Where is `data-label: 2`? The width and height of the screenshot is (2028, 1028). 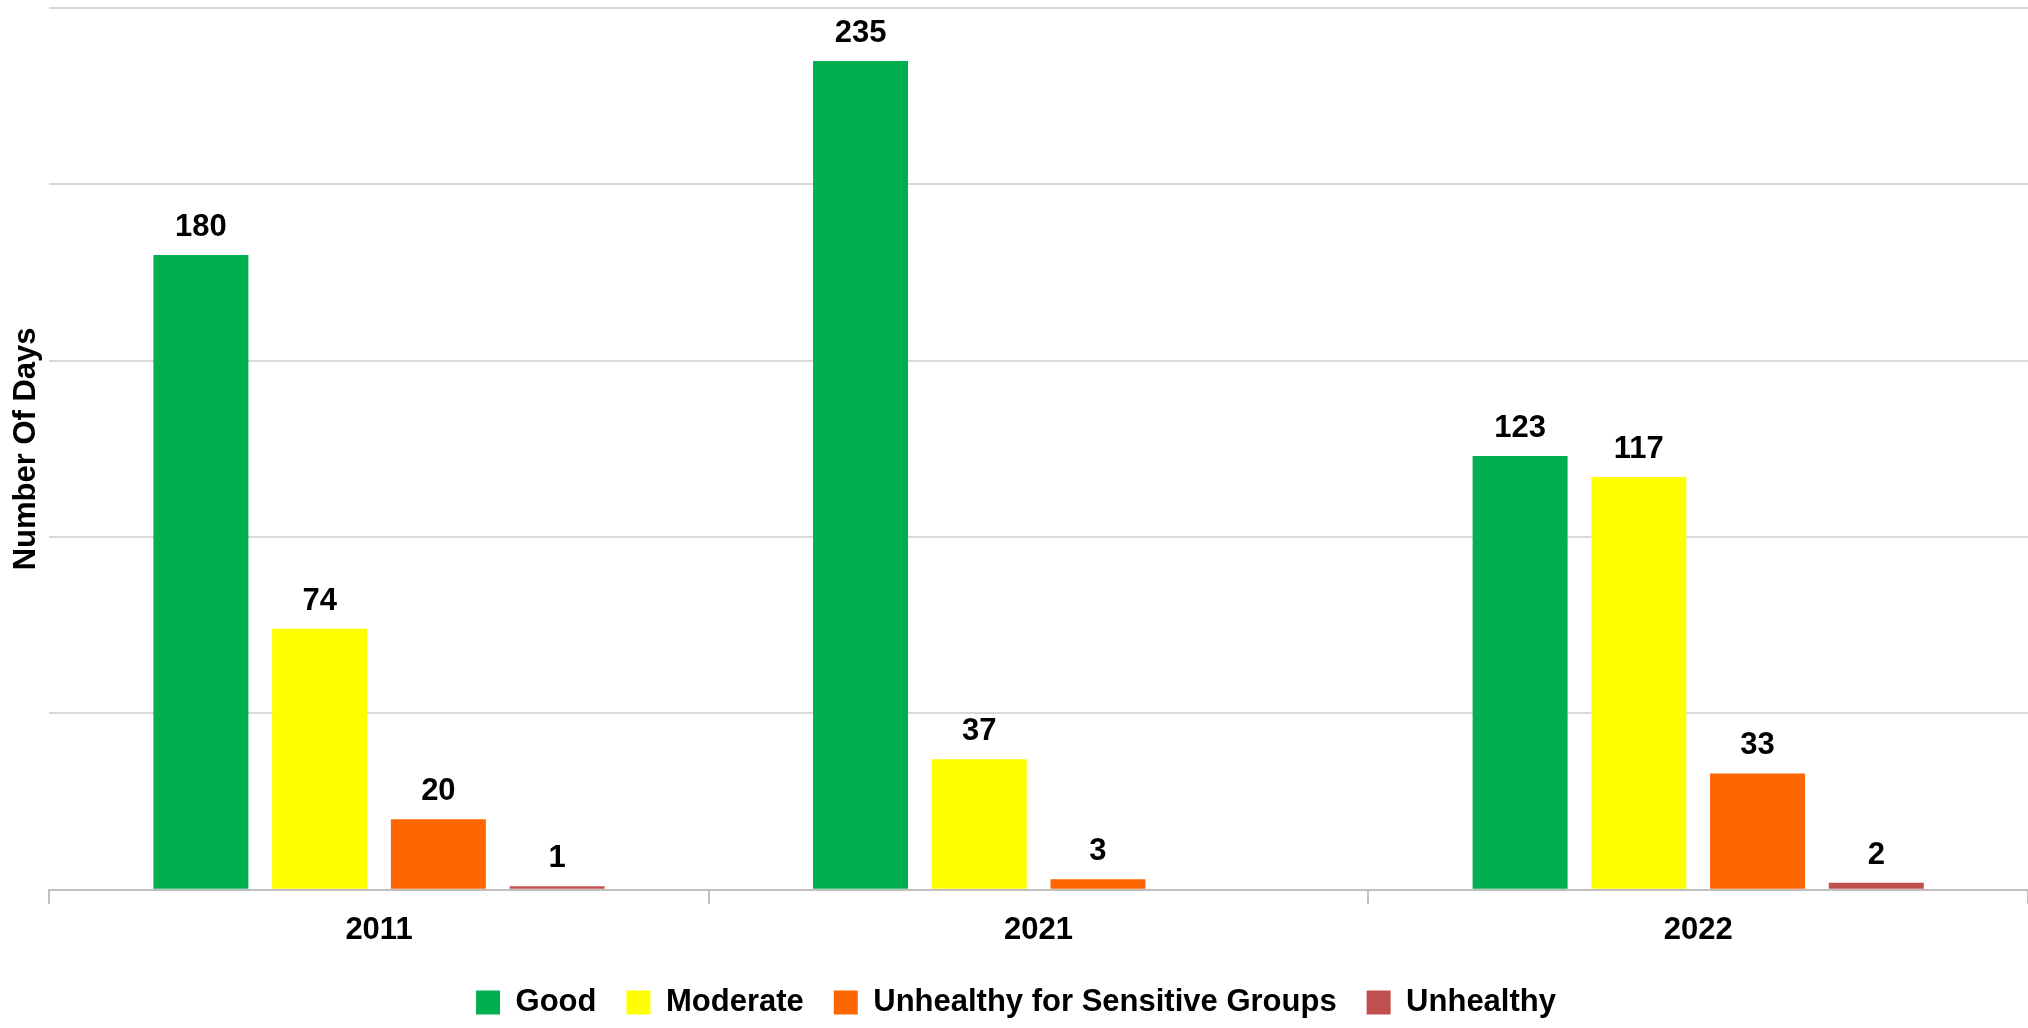
data-label: 2 is located at coordinates (1876, 853).